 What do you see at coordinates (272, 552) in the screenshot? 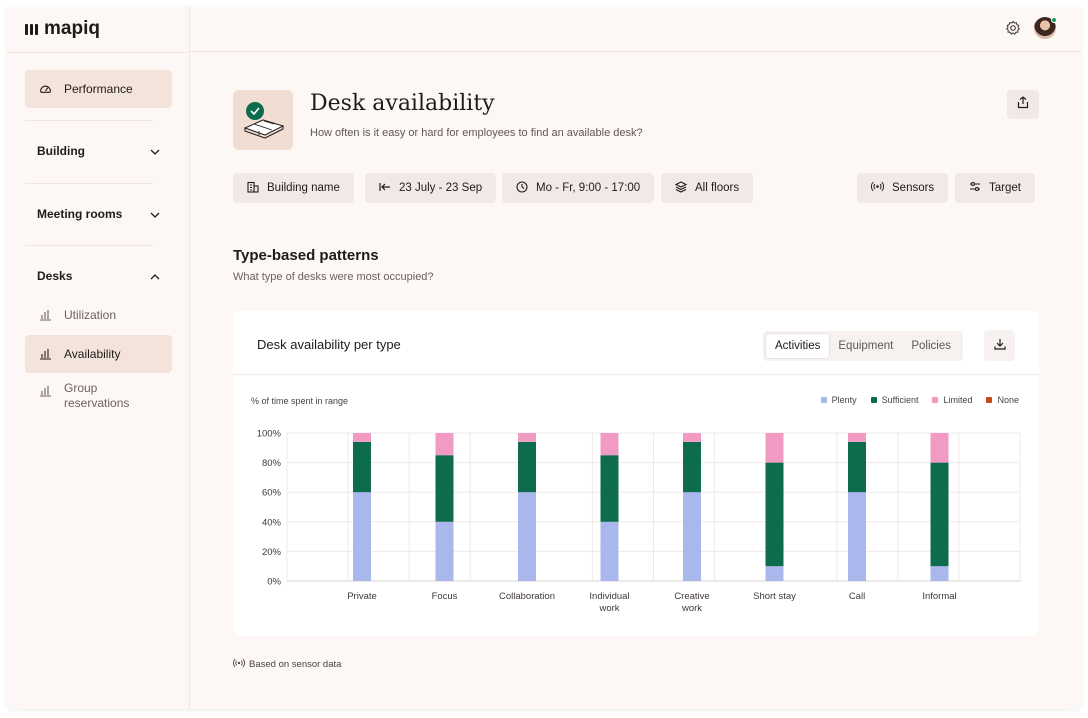
I see `y-tick-label: 20%` at bounding box center [272, 552].